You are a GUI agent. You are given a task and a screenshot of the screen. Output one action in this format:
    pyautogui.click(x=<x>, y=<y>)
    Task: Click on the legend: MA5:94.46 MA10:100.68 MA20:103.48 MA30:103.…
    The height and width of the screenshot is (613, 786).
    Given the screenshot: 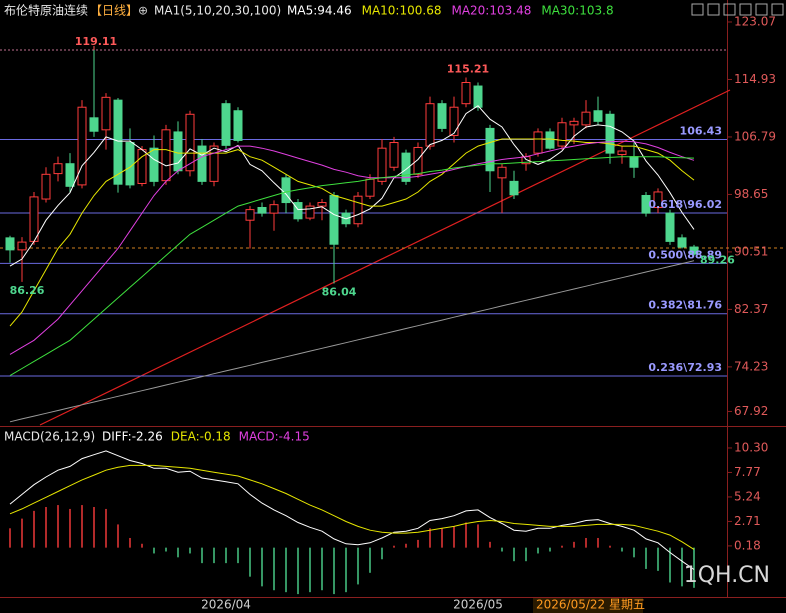 What is the action you would take?
    pyautogui.click(x=450, y=11)
    